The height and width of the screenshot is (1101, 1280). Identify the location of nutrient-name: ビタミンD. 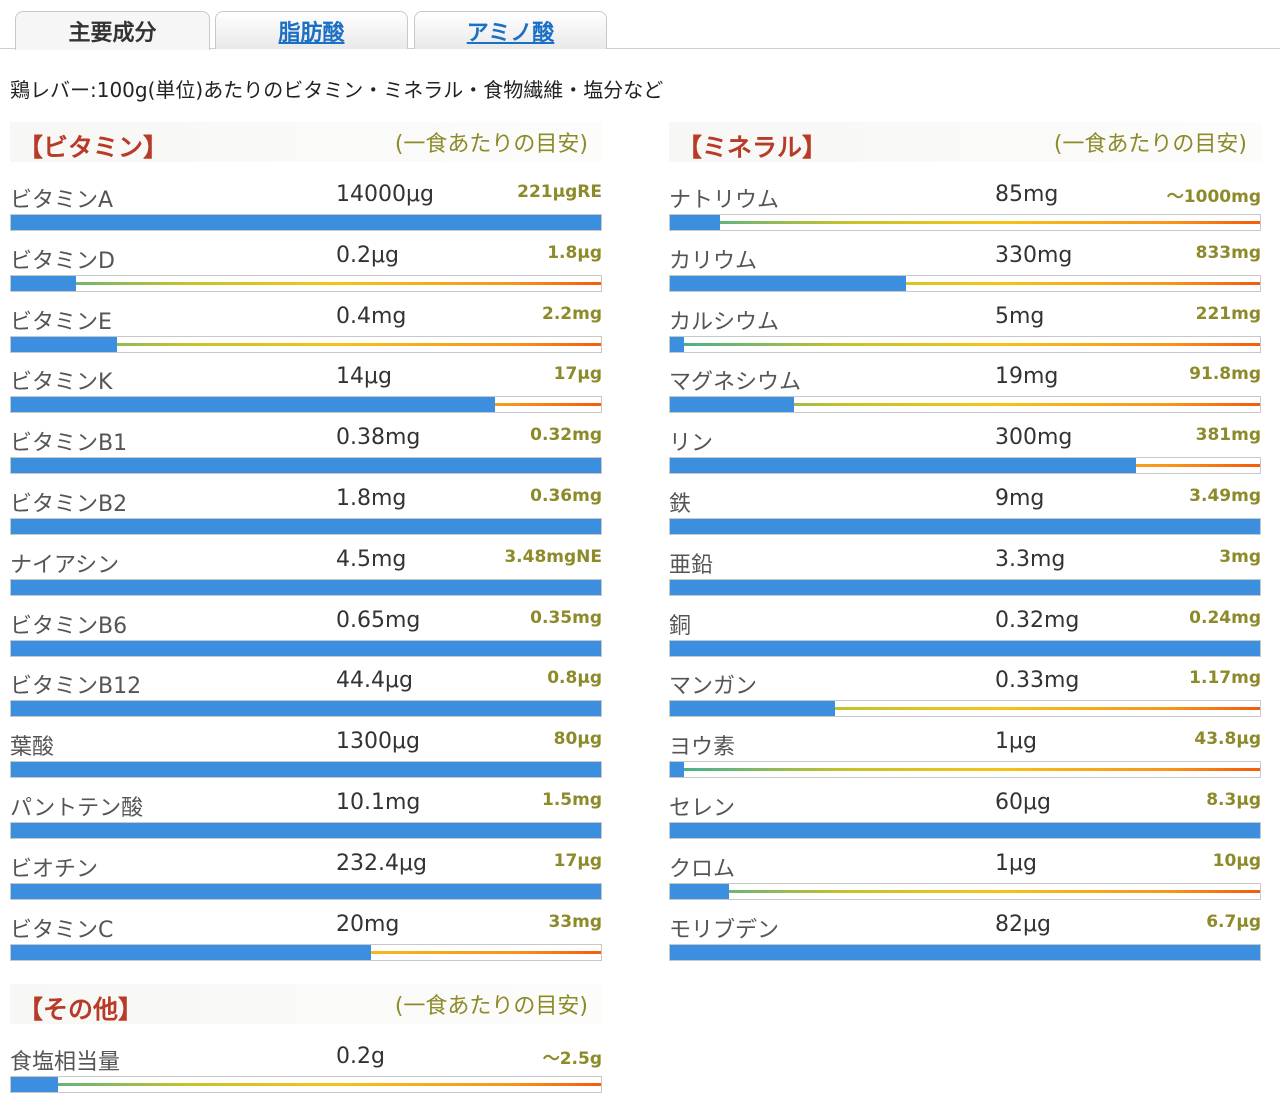
(62, 261).